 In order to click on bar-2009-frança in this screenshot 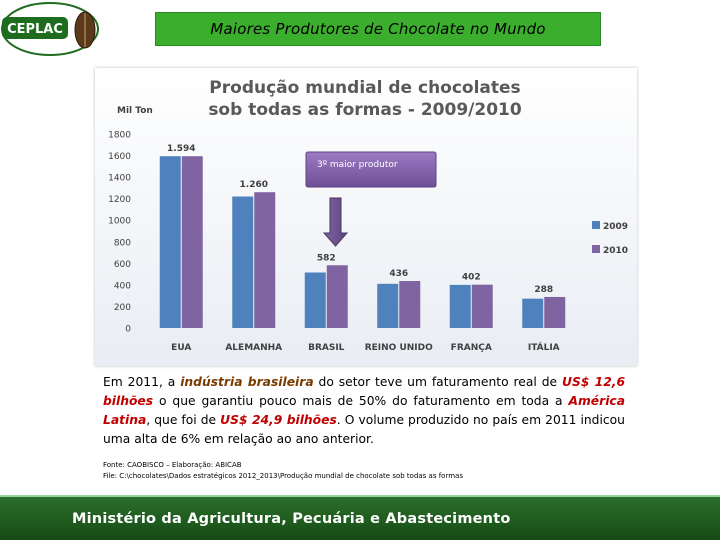, I will do `click(460, 306)`.